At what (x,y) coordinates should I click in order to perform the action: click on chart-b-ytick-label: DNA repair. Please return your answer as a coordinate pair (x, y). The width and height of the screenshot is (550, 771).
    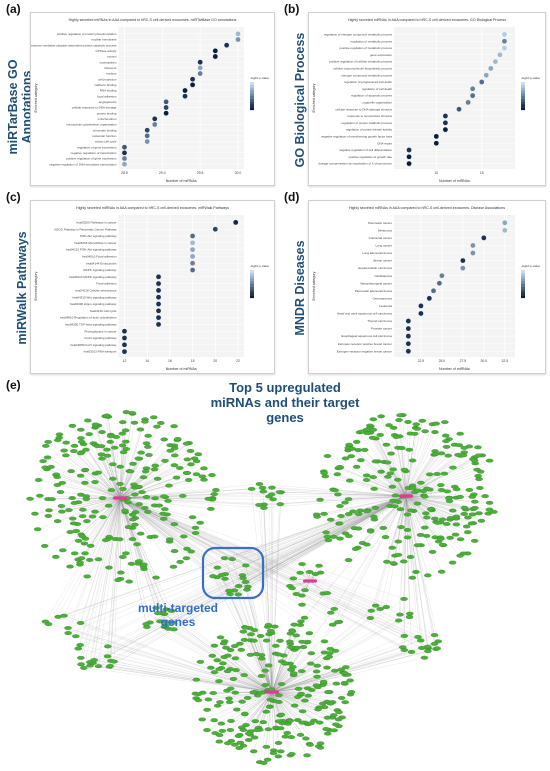
    Looking at the image, I should click on (384, 143).